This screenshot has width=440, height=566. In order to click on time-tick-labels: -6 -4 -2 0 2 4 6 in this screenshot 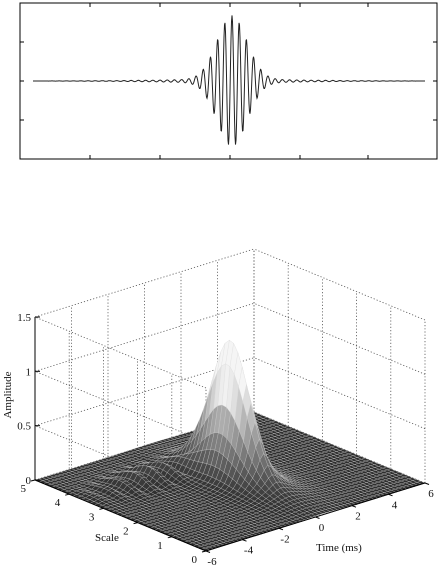, I will do `click(320, 527)`.